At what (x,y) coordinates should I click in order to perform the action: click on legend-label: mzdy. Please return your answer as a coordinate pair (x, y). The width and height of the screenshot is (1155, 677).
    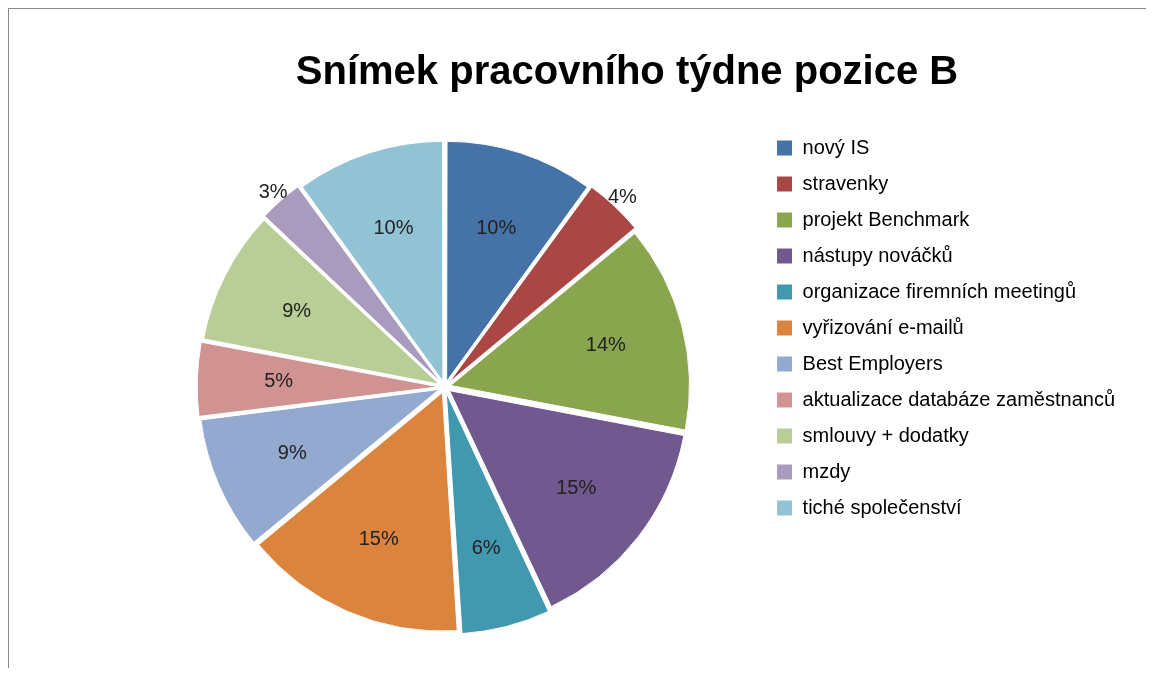
    Looking at the image, I should click on (826, 470).